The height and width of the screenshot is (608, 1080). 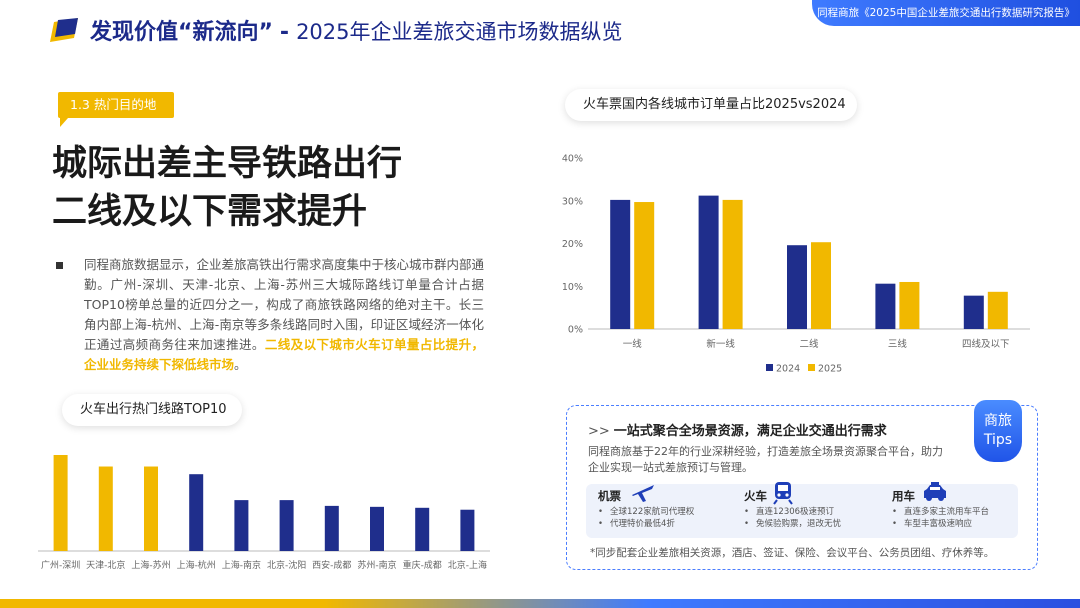 What do you see at coordinates (750, 431) in the screenshot?
I see `tips-title-text: 一站式聚合全场景资源，满足企业交通出行需求` at bounding box center [750, 431].